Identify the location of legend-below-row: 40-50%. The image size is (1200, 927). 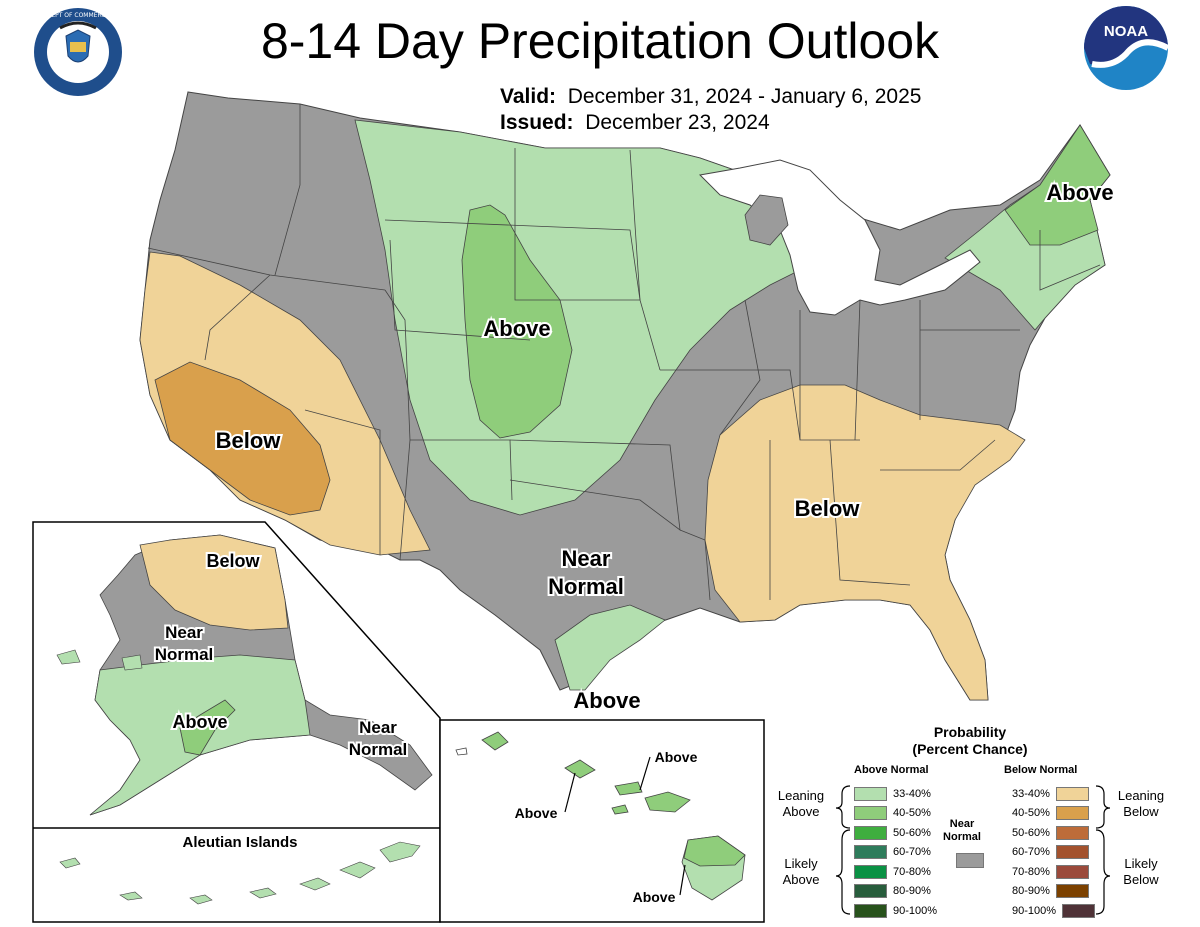
(1050, 813).